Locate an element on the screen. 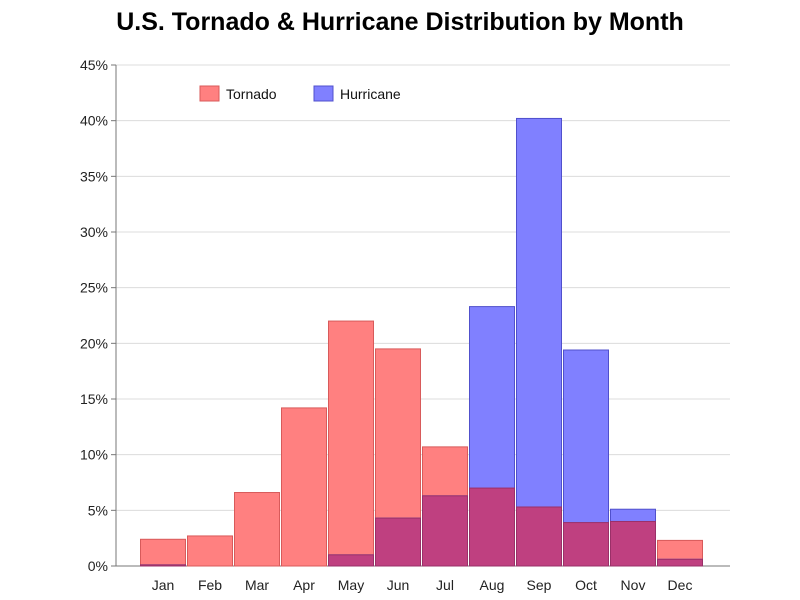 Image resolution: width=800 pixels, height=600 pixels. legend-item-hurricane-label: Hurricane is located at coordinates (370, 94).